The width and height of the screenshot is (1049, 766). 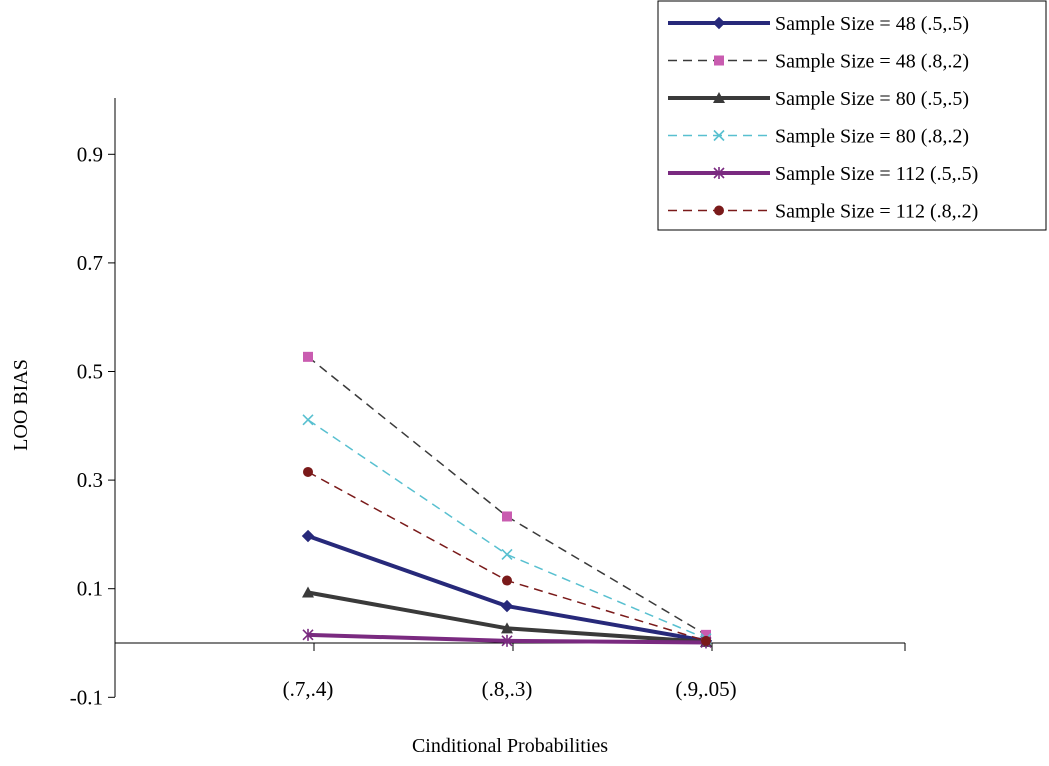 What do you see at coordinates (90, 263) in the screenshot?
I see `y-tick-label: 0.7` at bounding box center [90, 263].